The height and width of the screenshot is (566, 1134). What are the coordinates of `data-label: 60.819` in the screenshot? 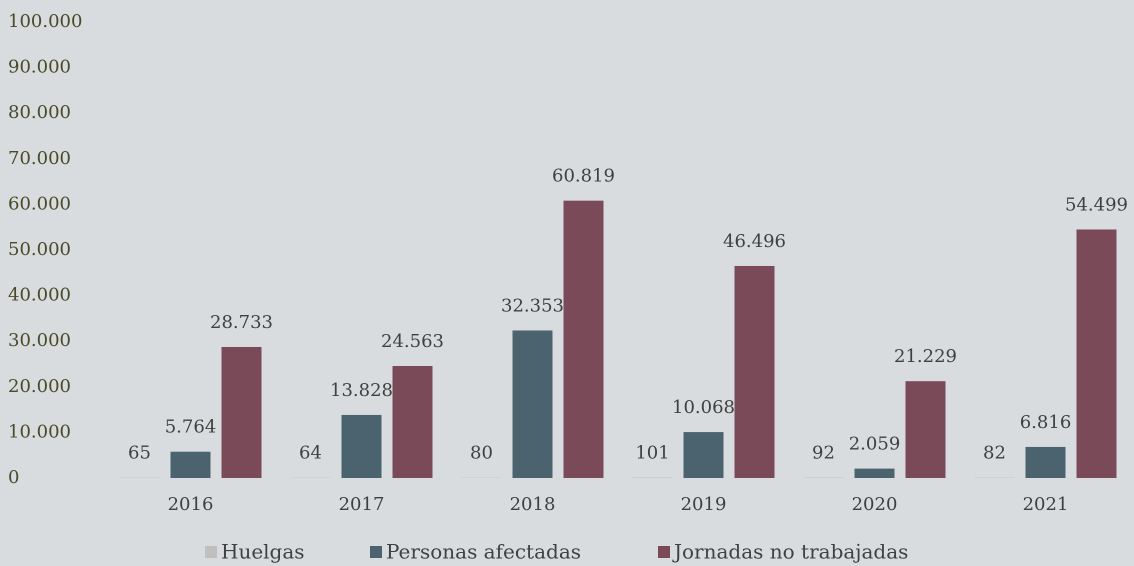 It's located at (583, 176).